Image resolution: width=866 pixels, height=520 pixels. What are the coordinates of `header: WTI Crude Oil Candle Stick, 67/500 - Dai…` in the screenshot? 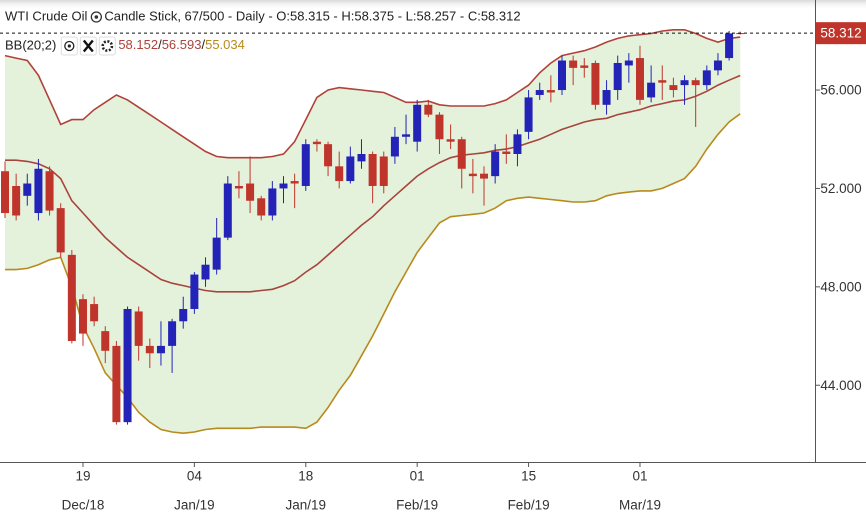 It's located at (263, 32).